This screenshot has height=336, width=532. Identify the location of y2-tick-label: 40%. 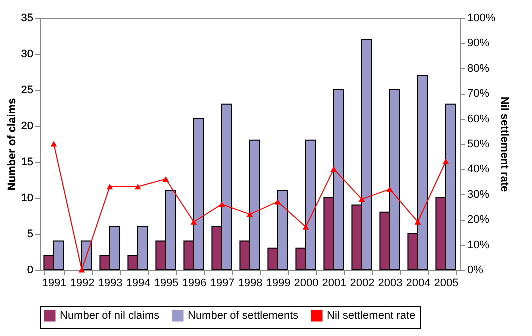
(479, 170).